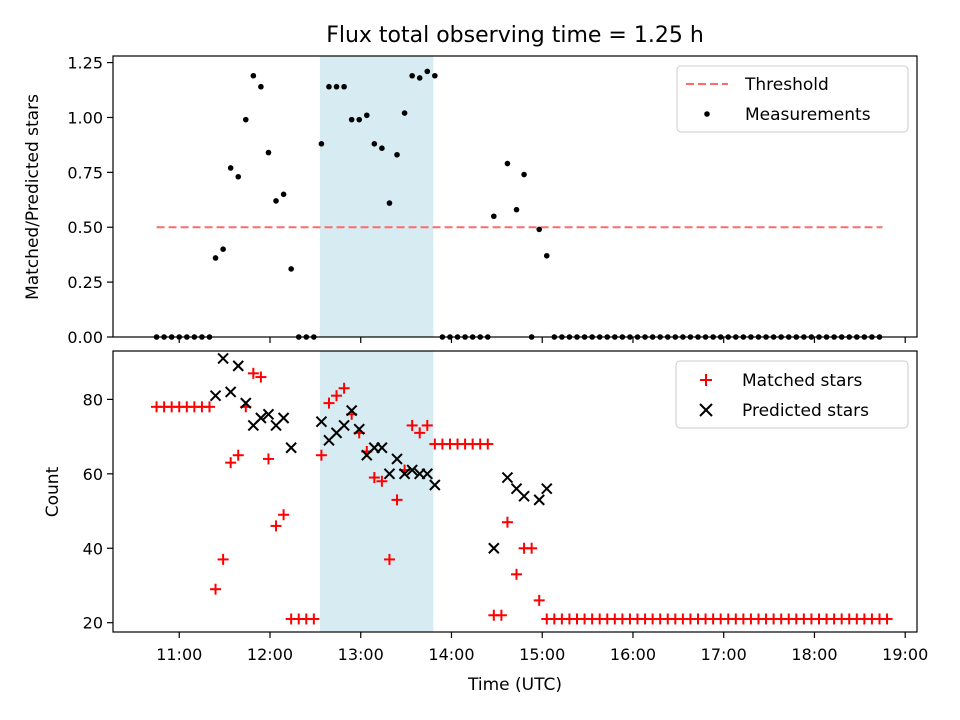  Describe the element at coordinates (633, 654) in the screenshot. I see `x-tick-label: 16:00` at that location.